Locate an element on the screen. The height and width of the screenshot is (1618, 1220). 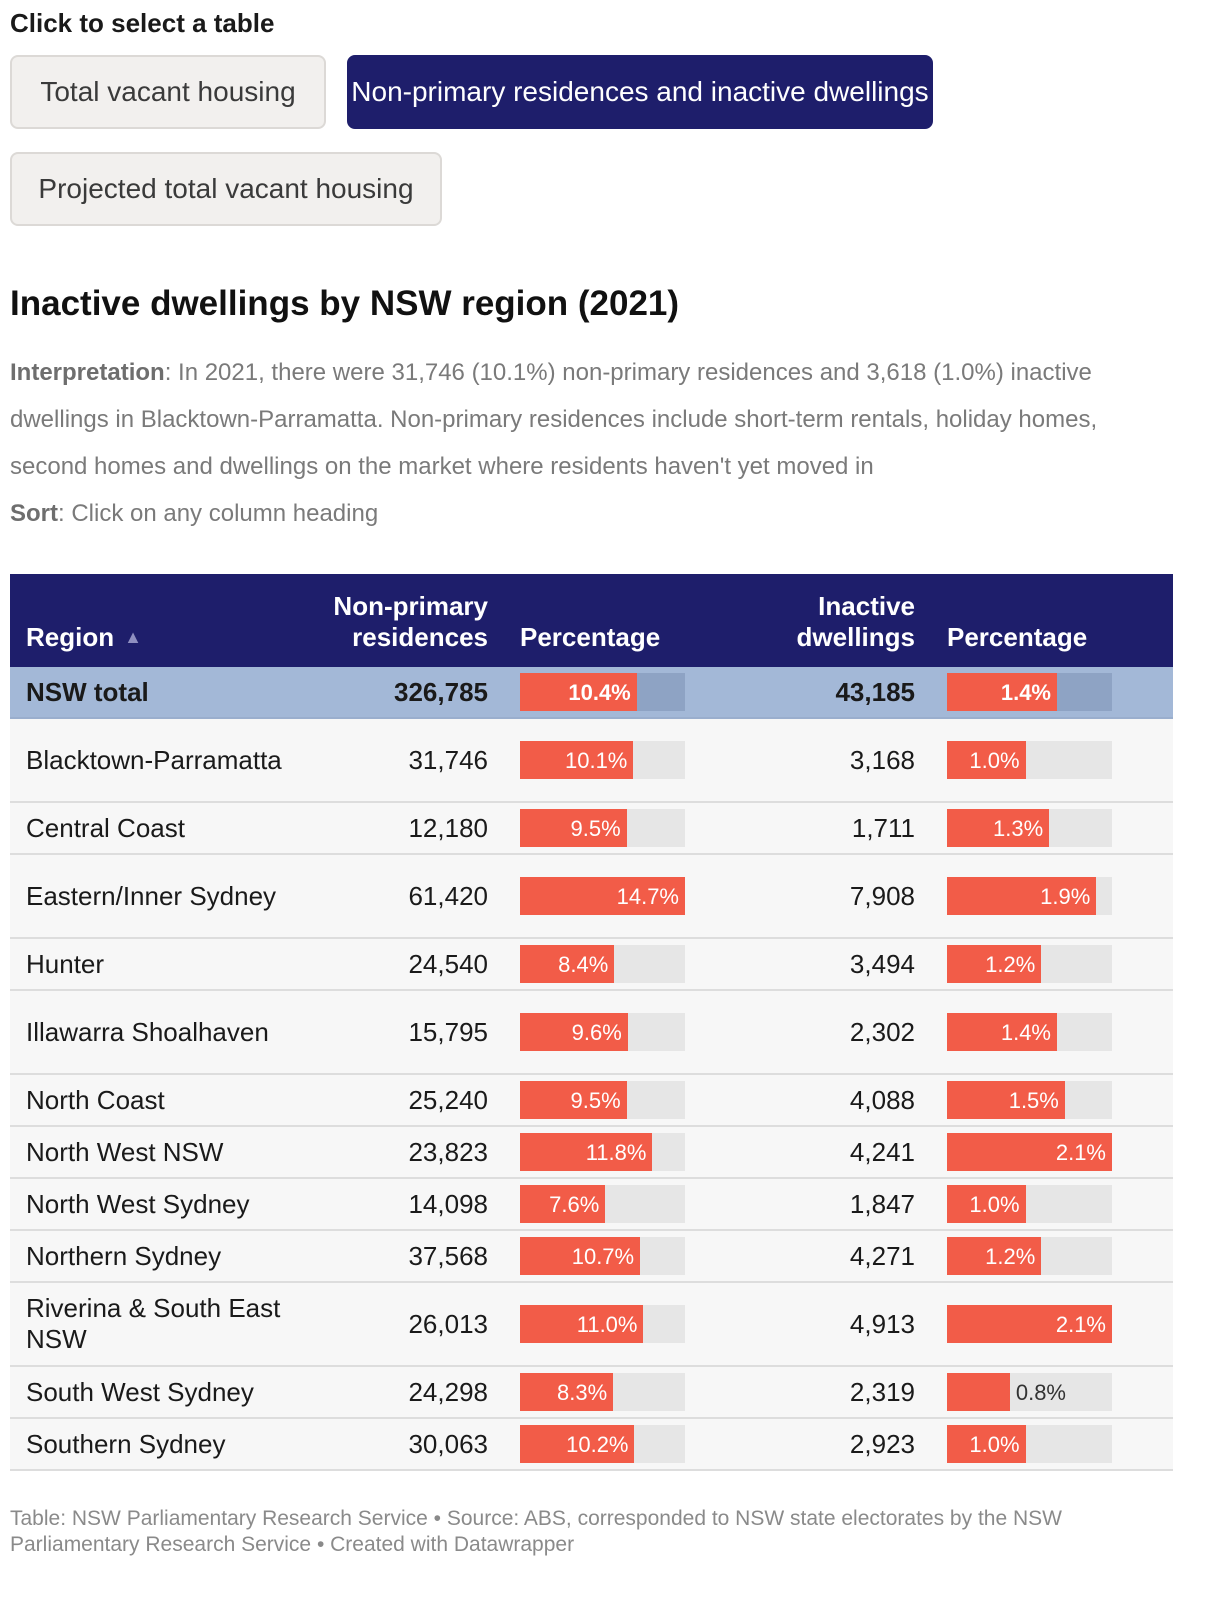
percentage-inactive-cell: 1.3% is located at coordinates (1052, 828).